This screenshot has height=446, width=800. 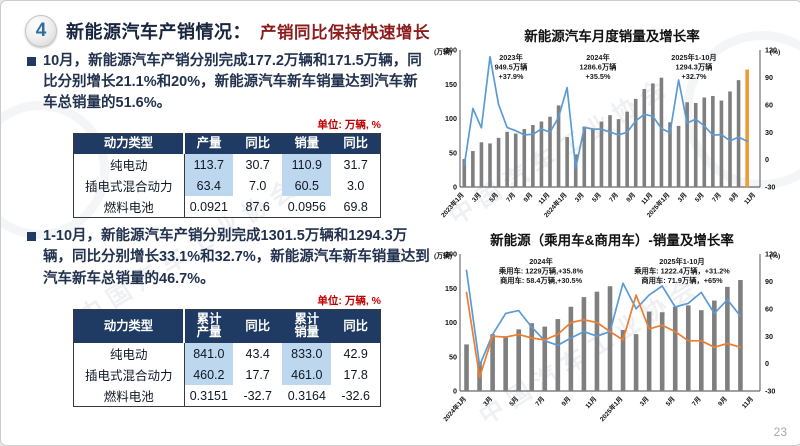 What do you see at coordinates (610, 408) in the screenshot?
I see `svg-text: 2025年1月` at bounding box center [610, 408].